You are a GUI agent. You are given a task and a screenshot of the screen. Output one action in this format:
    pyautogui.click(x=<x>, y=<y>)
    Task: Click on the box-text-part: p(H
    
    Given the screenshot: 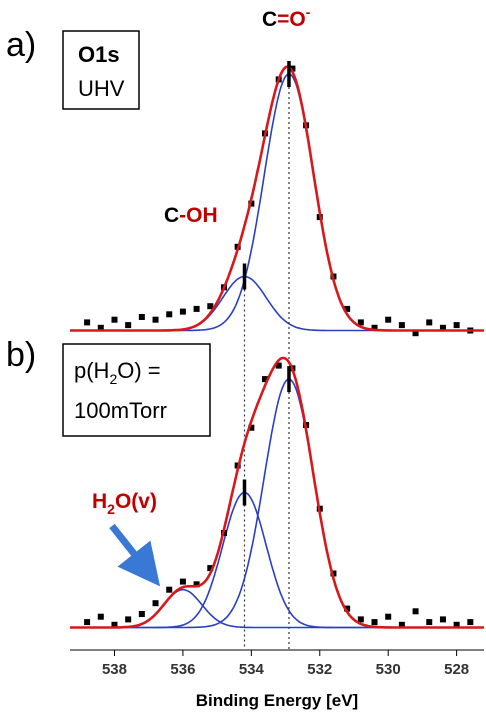 What is the action you would take?
    pyautogui.click(x=91, y=370)
    